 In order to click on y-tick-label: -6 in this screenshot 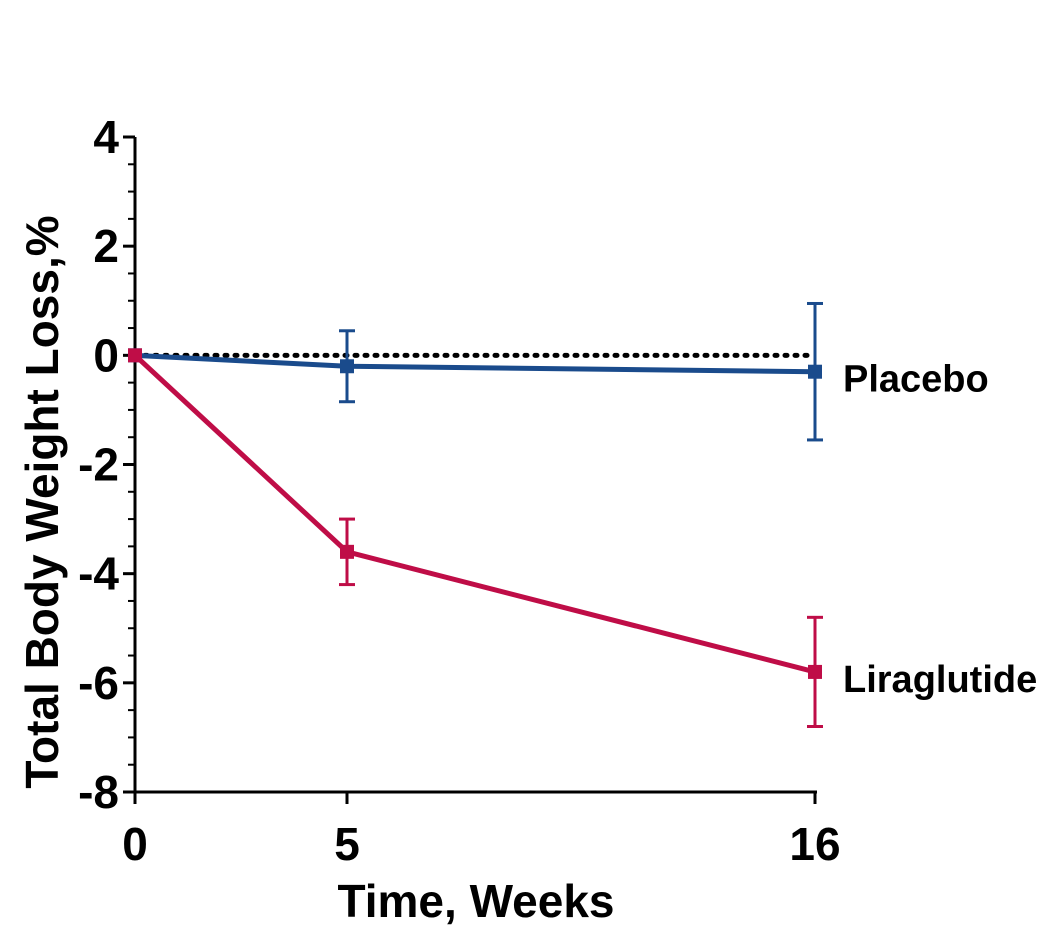, I will do `click(98, 683)`.